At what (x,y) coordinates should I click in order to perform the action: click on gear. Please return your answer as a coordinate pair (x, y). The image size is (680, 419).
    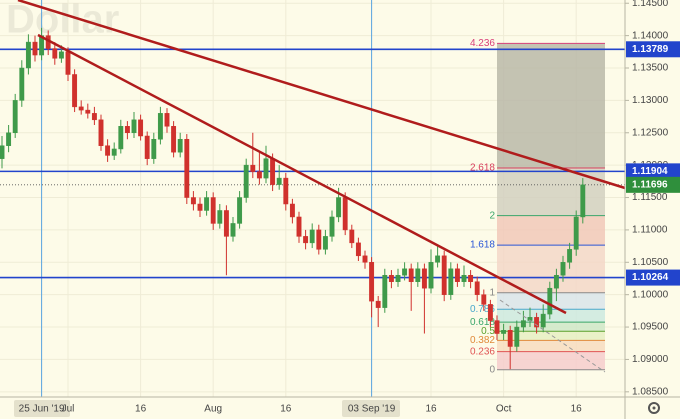
    Looking at the image, I should click on (654, 408).